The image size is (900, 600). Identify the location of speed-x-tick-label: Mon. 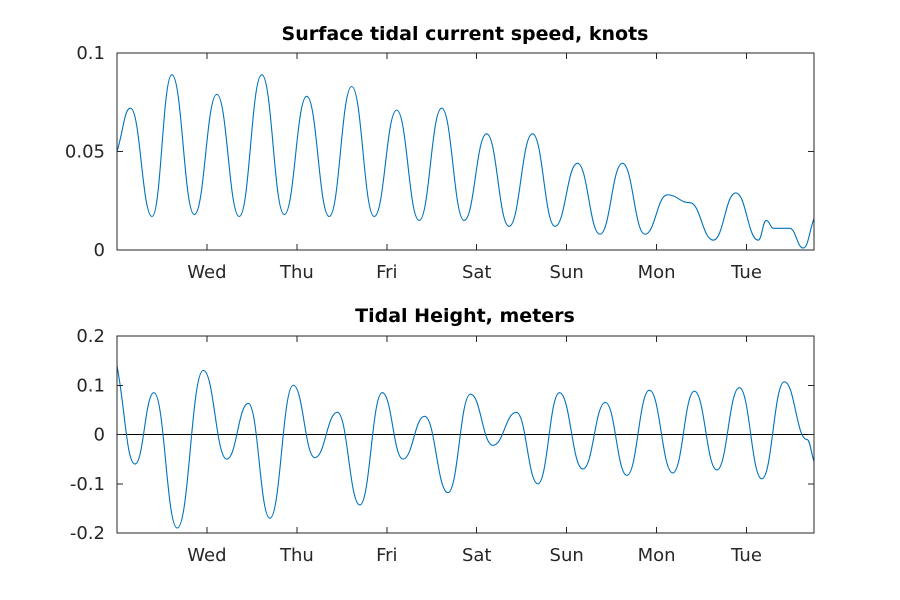
(657, 272).